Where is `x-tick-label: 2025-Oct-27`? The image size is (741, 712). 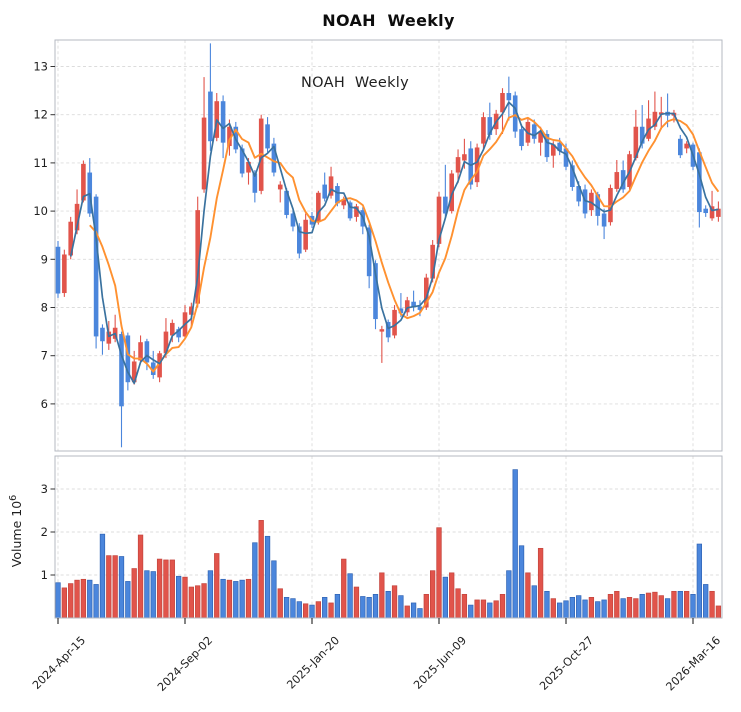 x-tick-label: 2025-Oct-27 is located at coordinates (566, 663).